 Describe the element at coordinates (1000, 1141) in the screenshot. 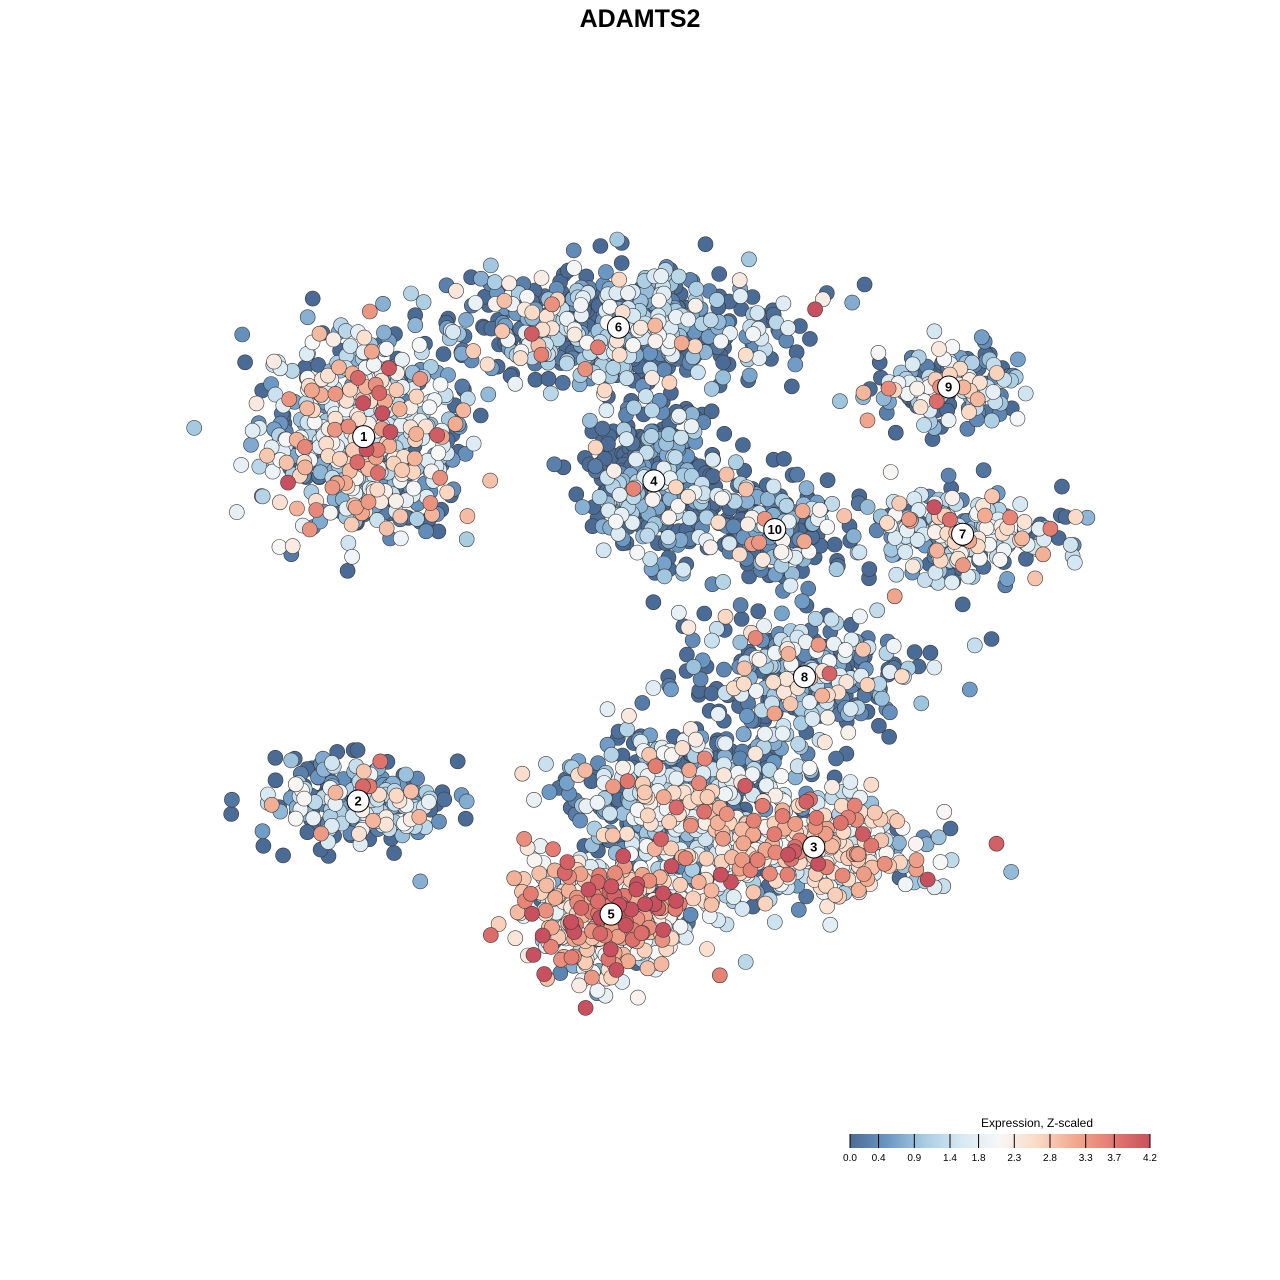

I see `legend-colorbar` at that location.